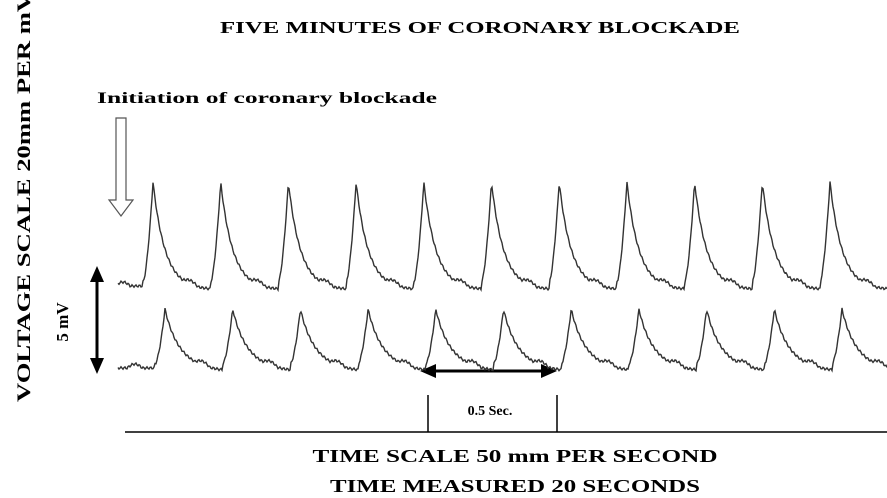  What do you see at coordinates (502, 340) in the screenshot?
I see `ecg-trace` at bounding box center [502, 340].